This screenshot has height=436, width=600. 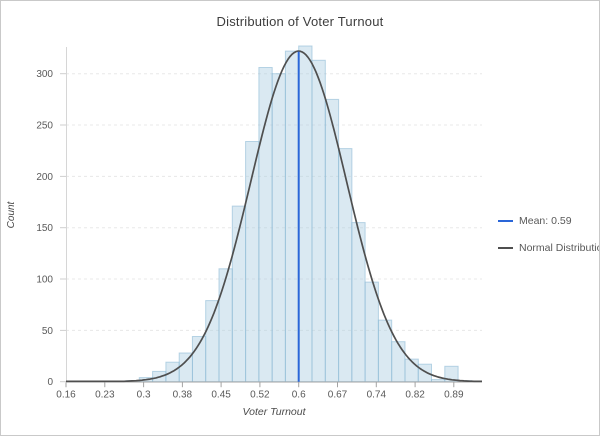 What do you see at coordinates (105, 395) in the screenshot?
I see `x-tick-label: 0.23` at bounding box center [105, 395].